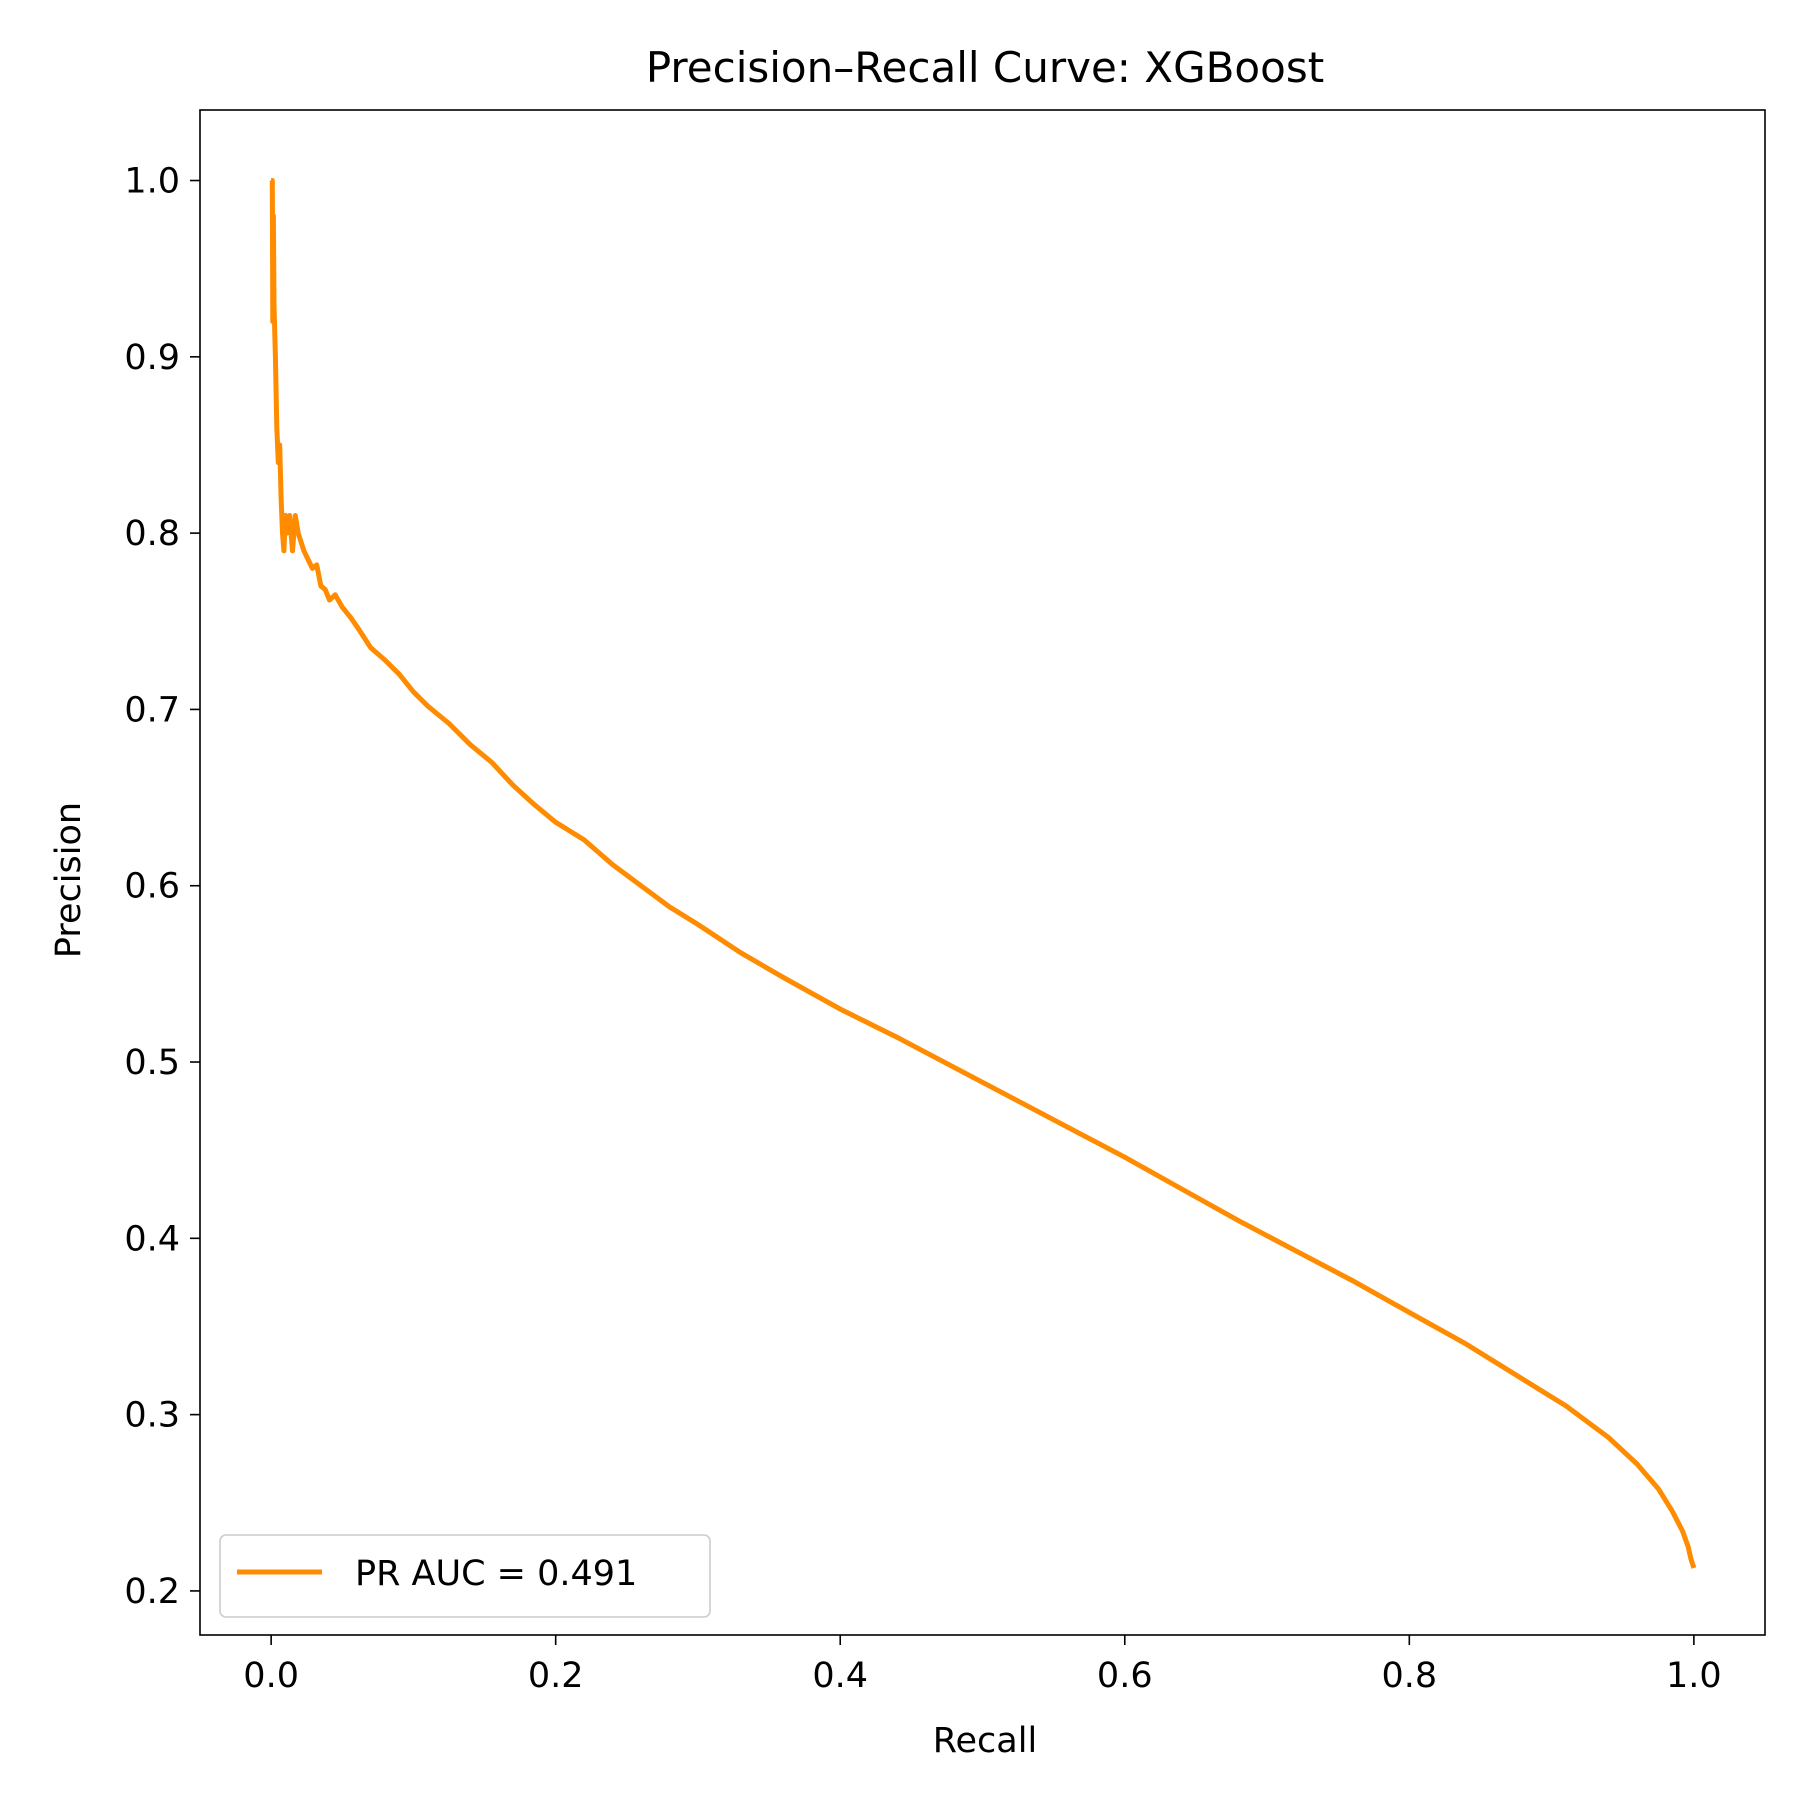  What do you see at coordinates (985, 1741) in the screenshot?
I see `x-axis-label: Recall` at bounding box center [985, 1741].